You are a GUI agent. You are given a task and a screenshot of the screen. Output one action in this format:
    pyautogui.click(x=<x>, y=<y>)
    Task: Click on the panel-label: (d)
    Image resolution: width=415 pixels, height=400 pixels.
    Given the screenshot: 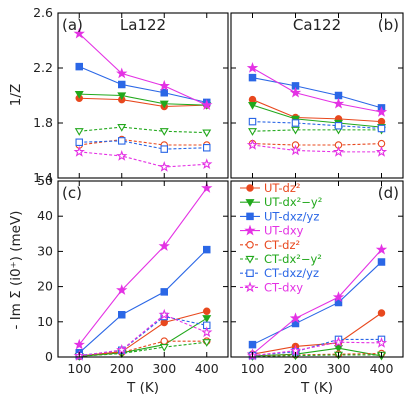 What is the action you would take?
    pyautogui.click(x=388, y=193)
    